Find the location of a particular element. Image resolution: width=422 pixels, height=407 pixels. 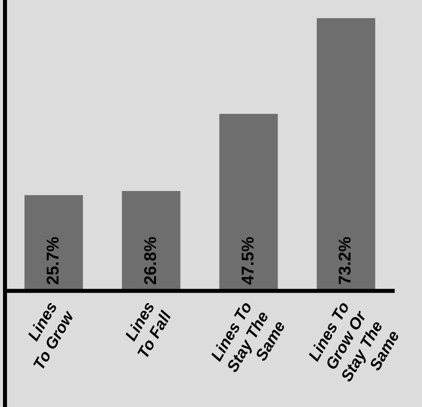

data-label: 73.2% is located at coordinates (345, 260).